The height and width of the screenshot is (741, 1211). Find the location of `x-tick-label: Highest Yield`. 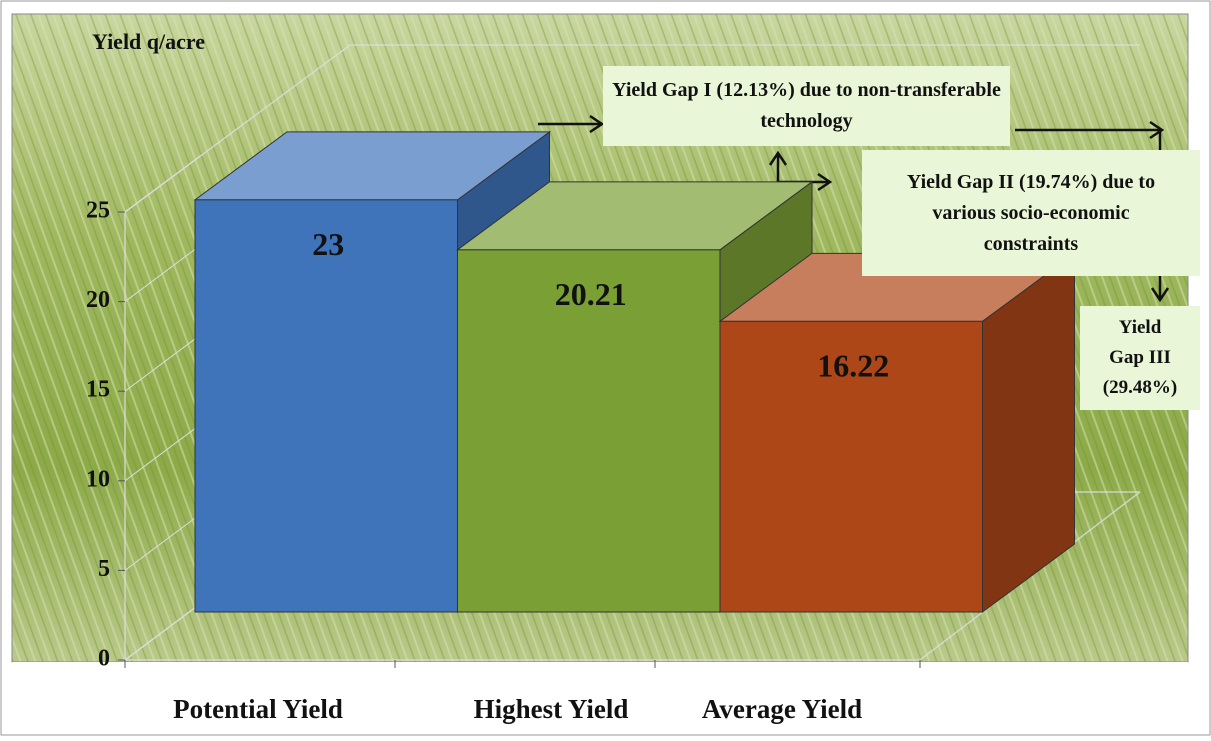

x-tick-label: Highest Yield is located at coordinates (551, 709).